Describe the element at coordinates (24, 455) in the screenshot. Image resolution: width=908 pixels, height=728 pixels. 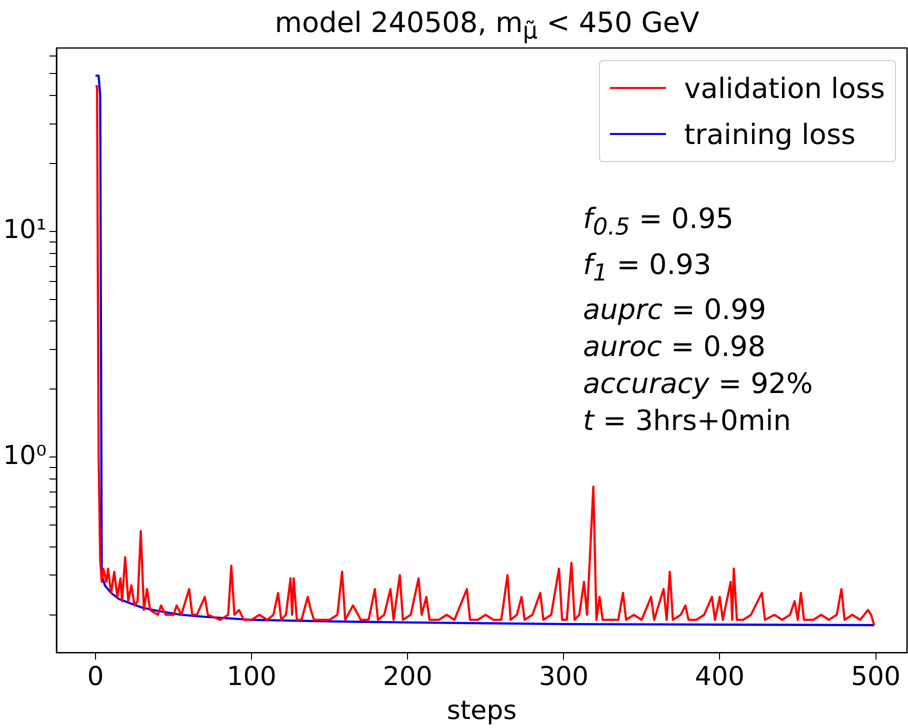
I see `y-tick-label: 10⁰` at that location.